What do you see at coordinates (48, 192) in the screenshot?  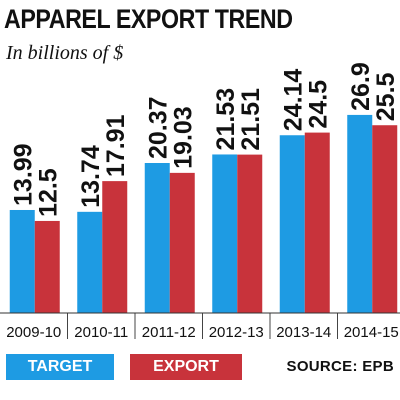 I see `value-label-export-2009-10: 12.5` at bounding box center [48, 192].